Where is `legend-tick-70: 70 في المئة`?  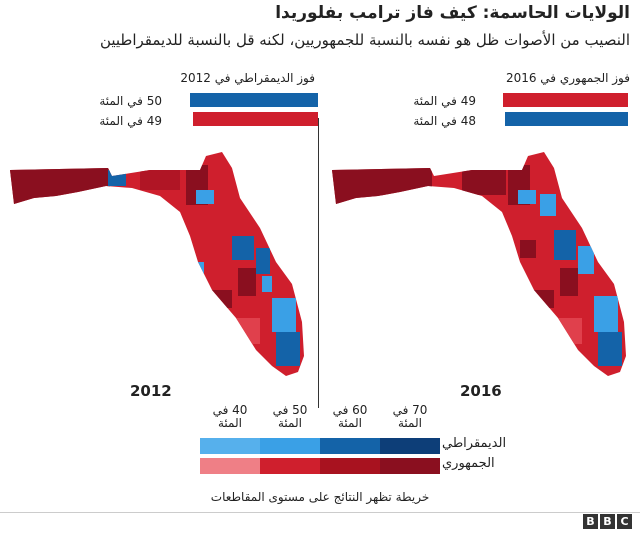 legend-tick-70: 70 في المئة is located at coordinates (410, 416).